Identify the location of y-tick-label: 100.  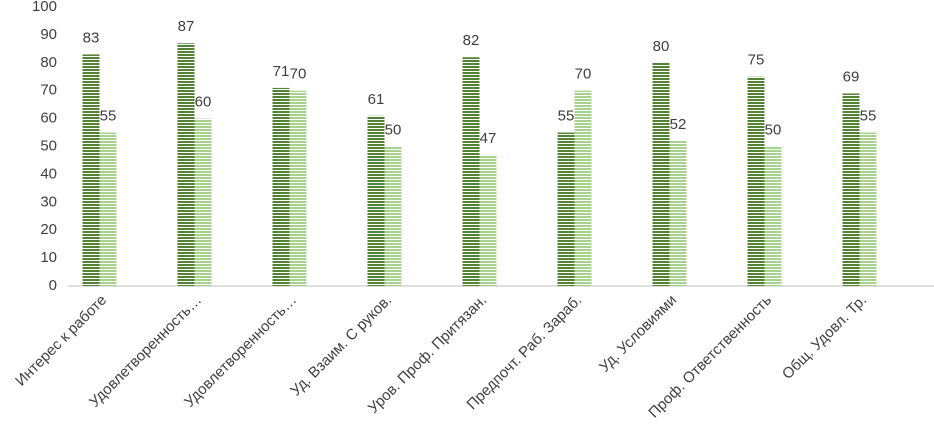
(44, 7).